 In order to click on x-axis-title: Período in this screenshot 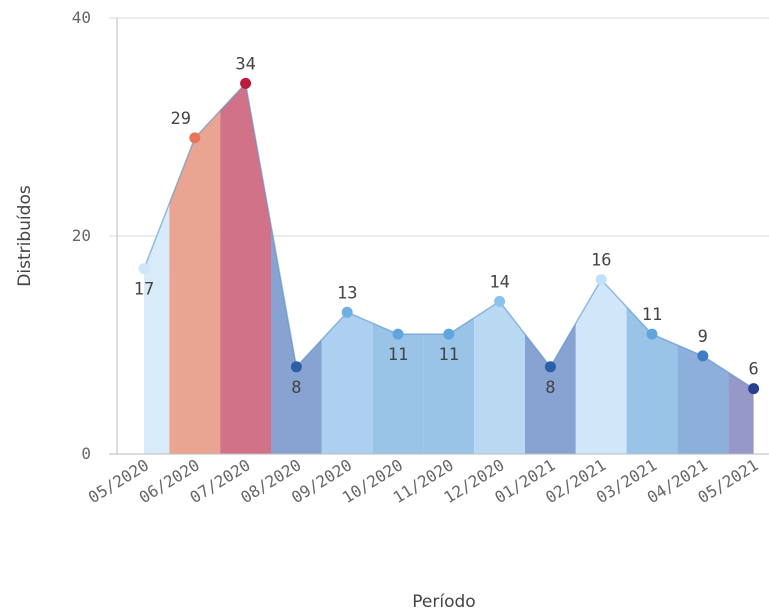, I will do `click(443, 602)`.